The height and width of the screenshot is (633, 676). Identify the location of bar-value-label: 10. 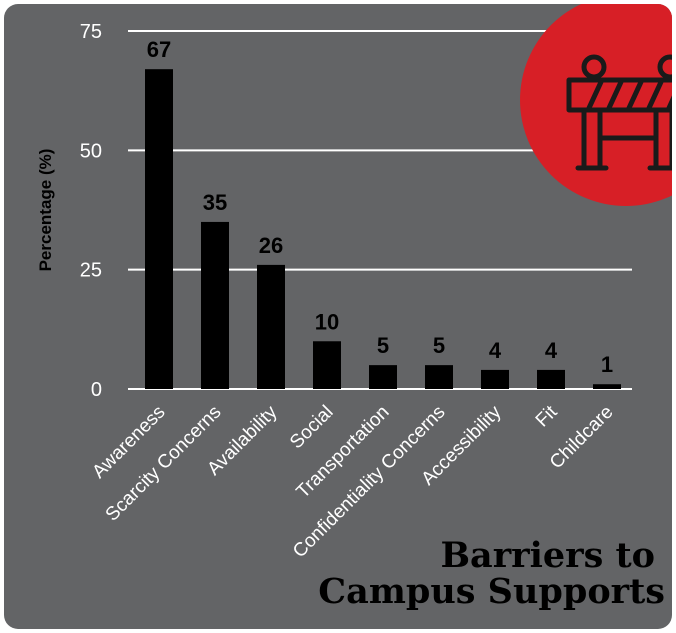
(327, 321).